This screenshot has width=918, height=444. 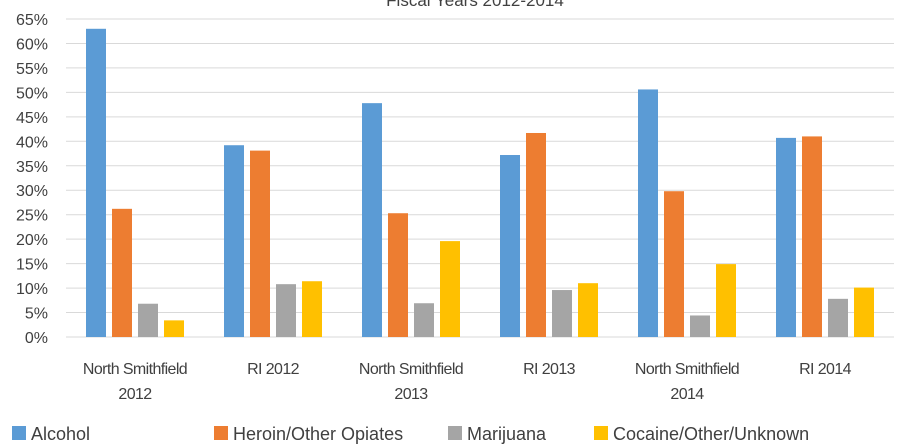 I want to click on y-tick-label: 35%, so click(x=32, y=167).